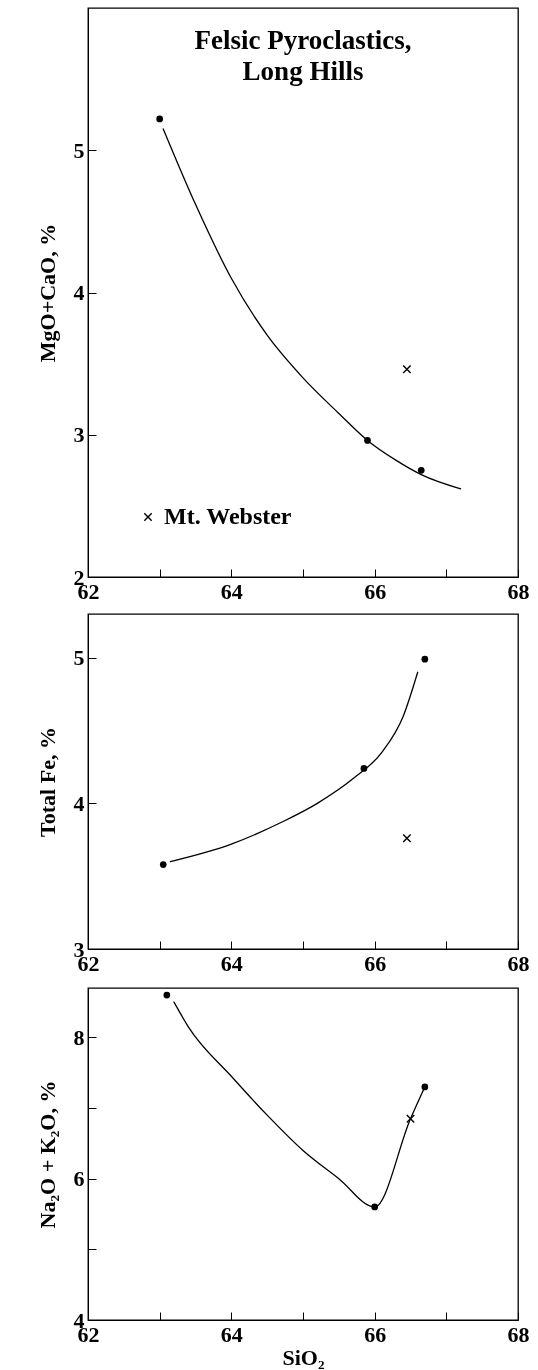 This screenshot has height=1370, width=538. I want to click on text: Felsic Pyroclastics, Long Hills, so click(303, 55).